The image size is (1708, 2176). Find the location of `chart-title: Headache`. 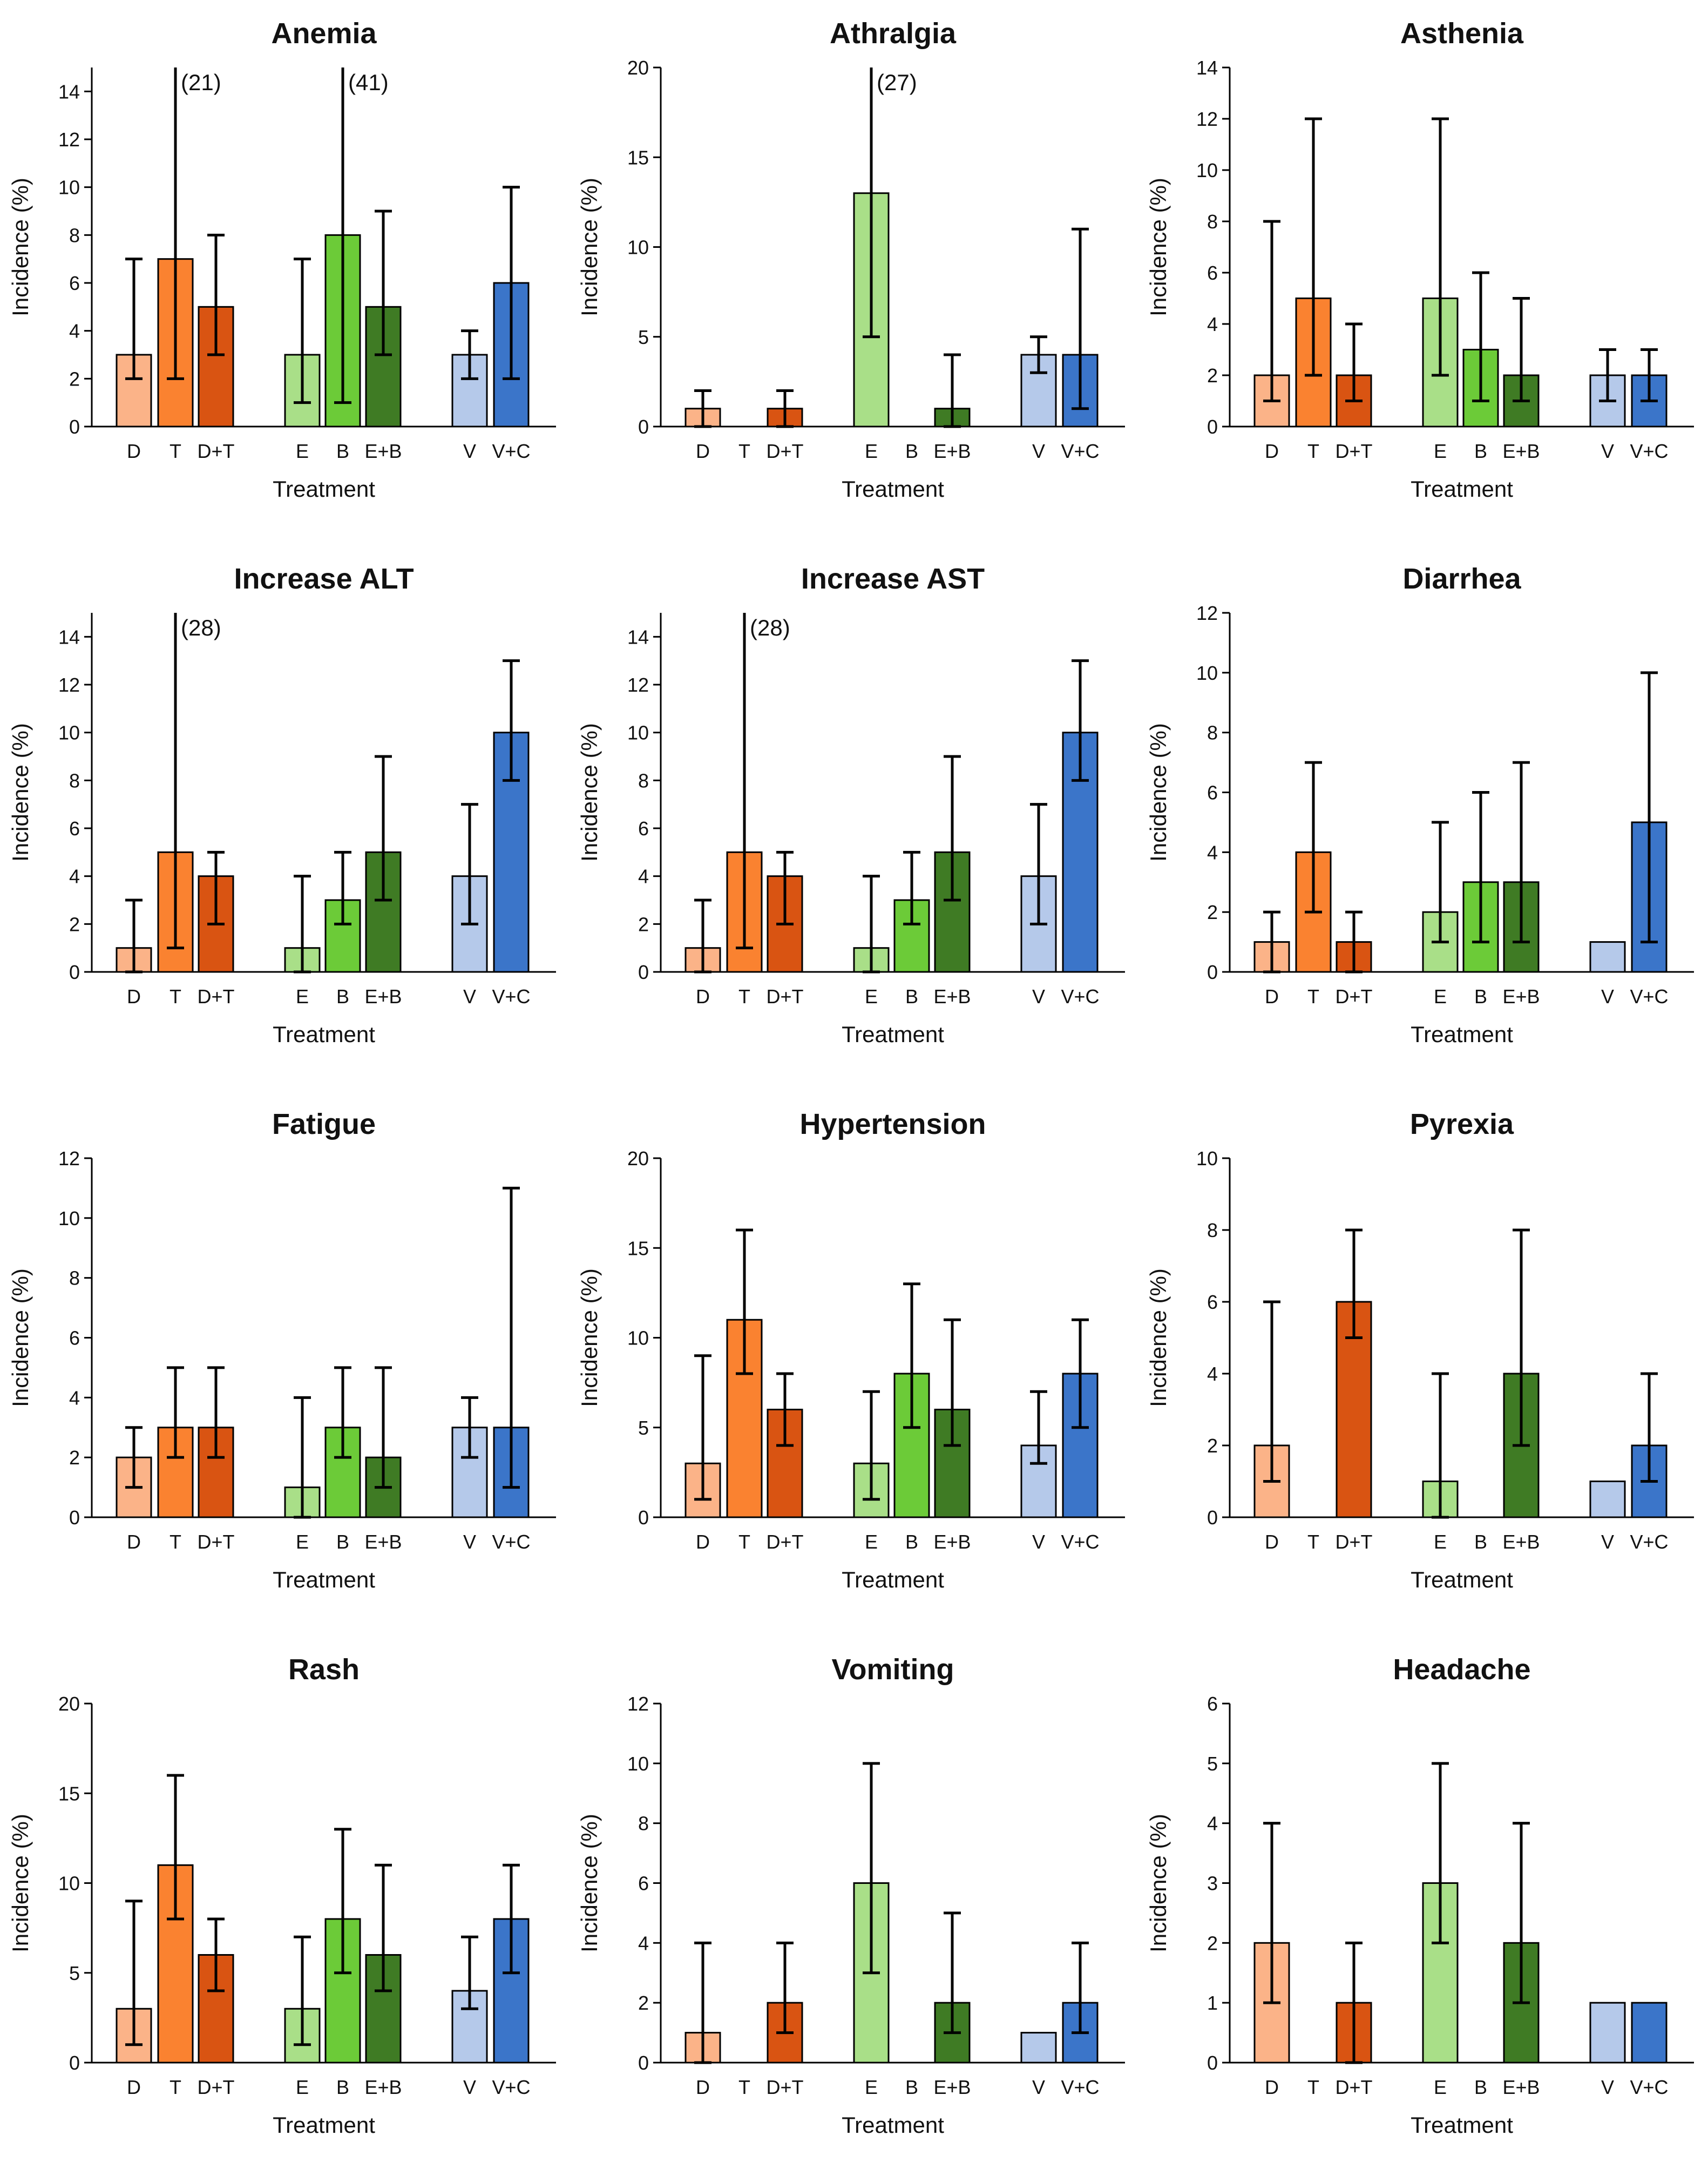

chart-title: Headache is located at coordinates (1461, 1670).